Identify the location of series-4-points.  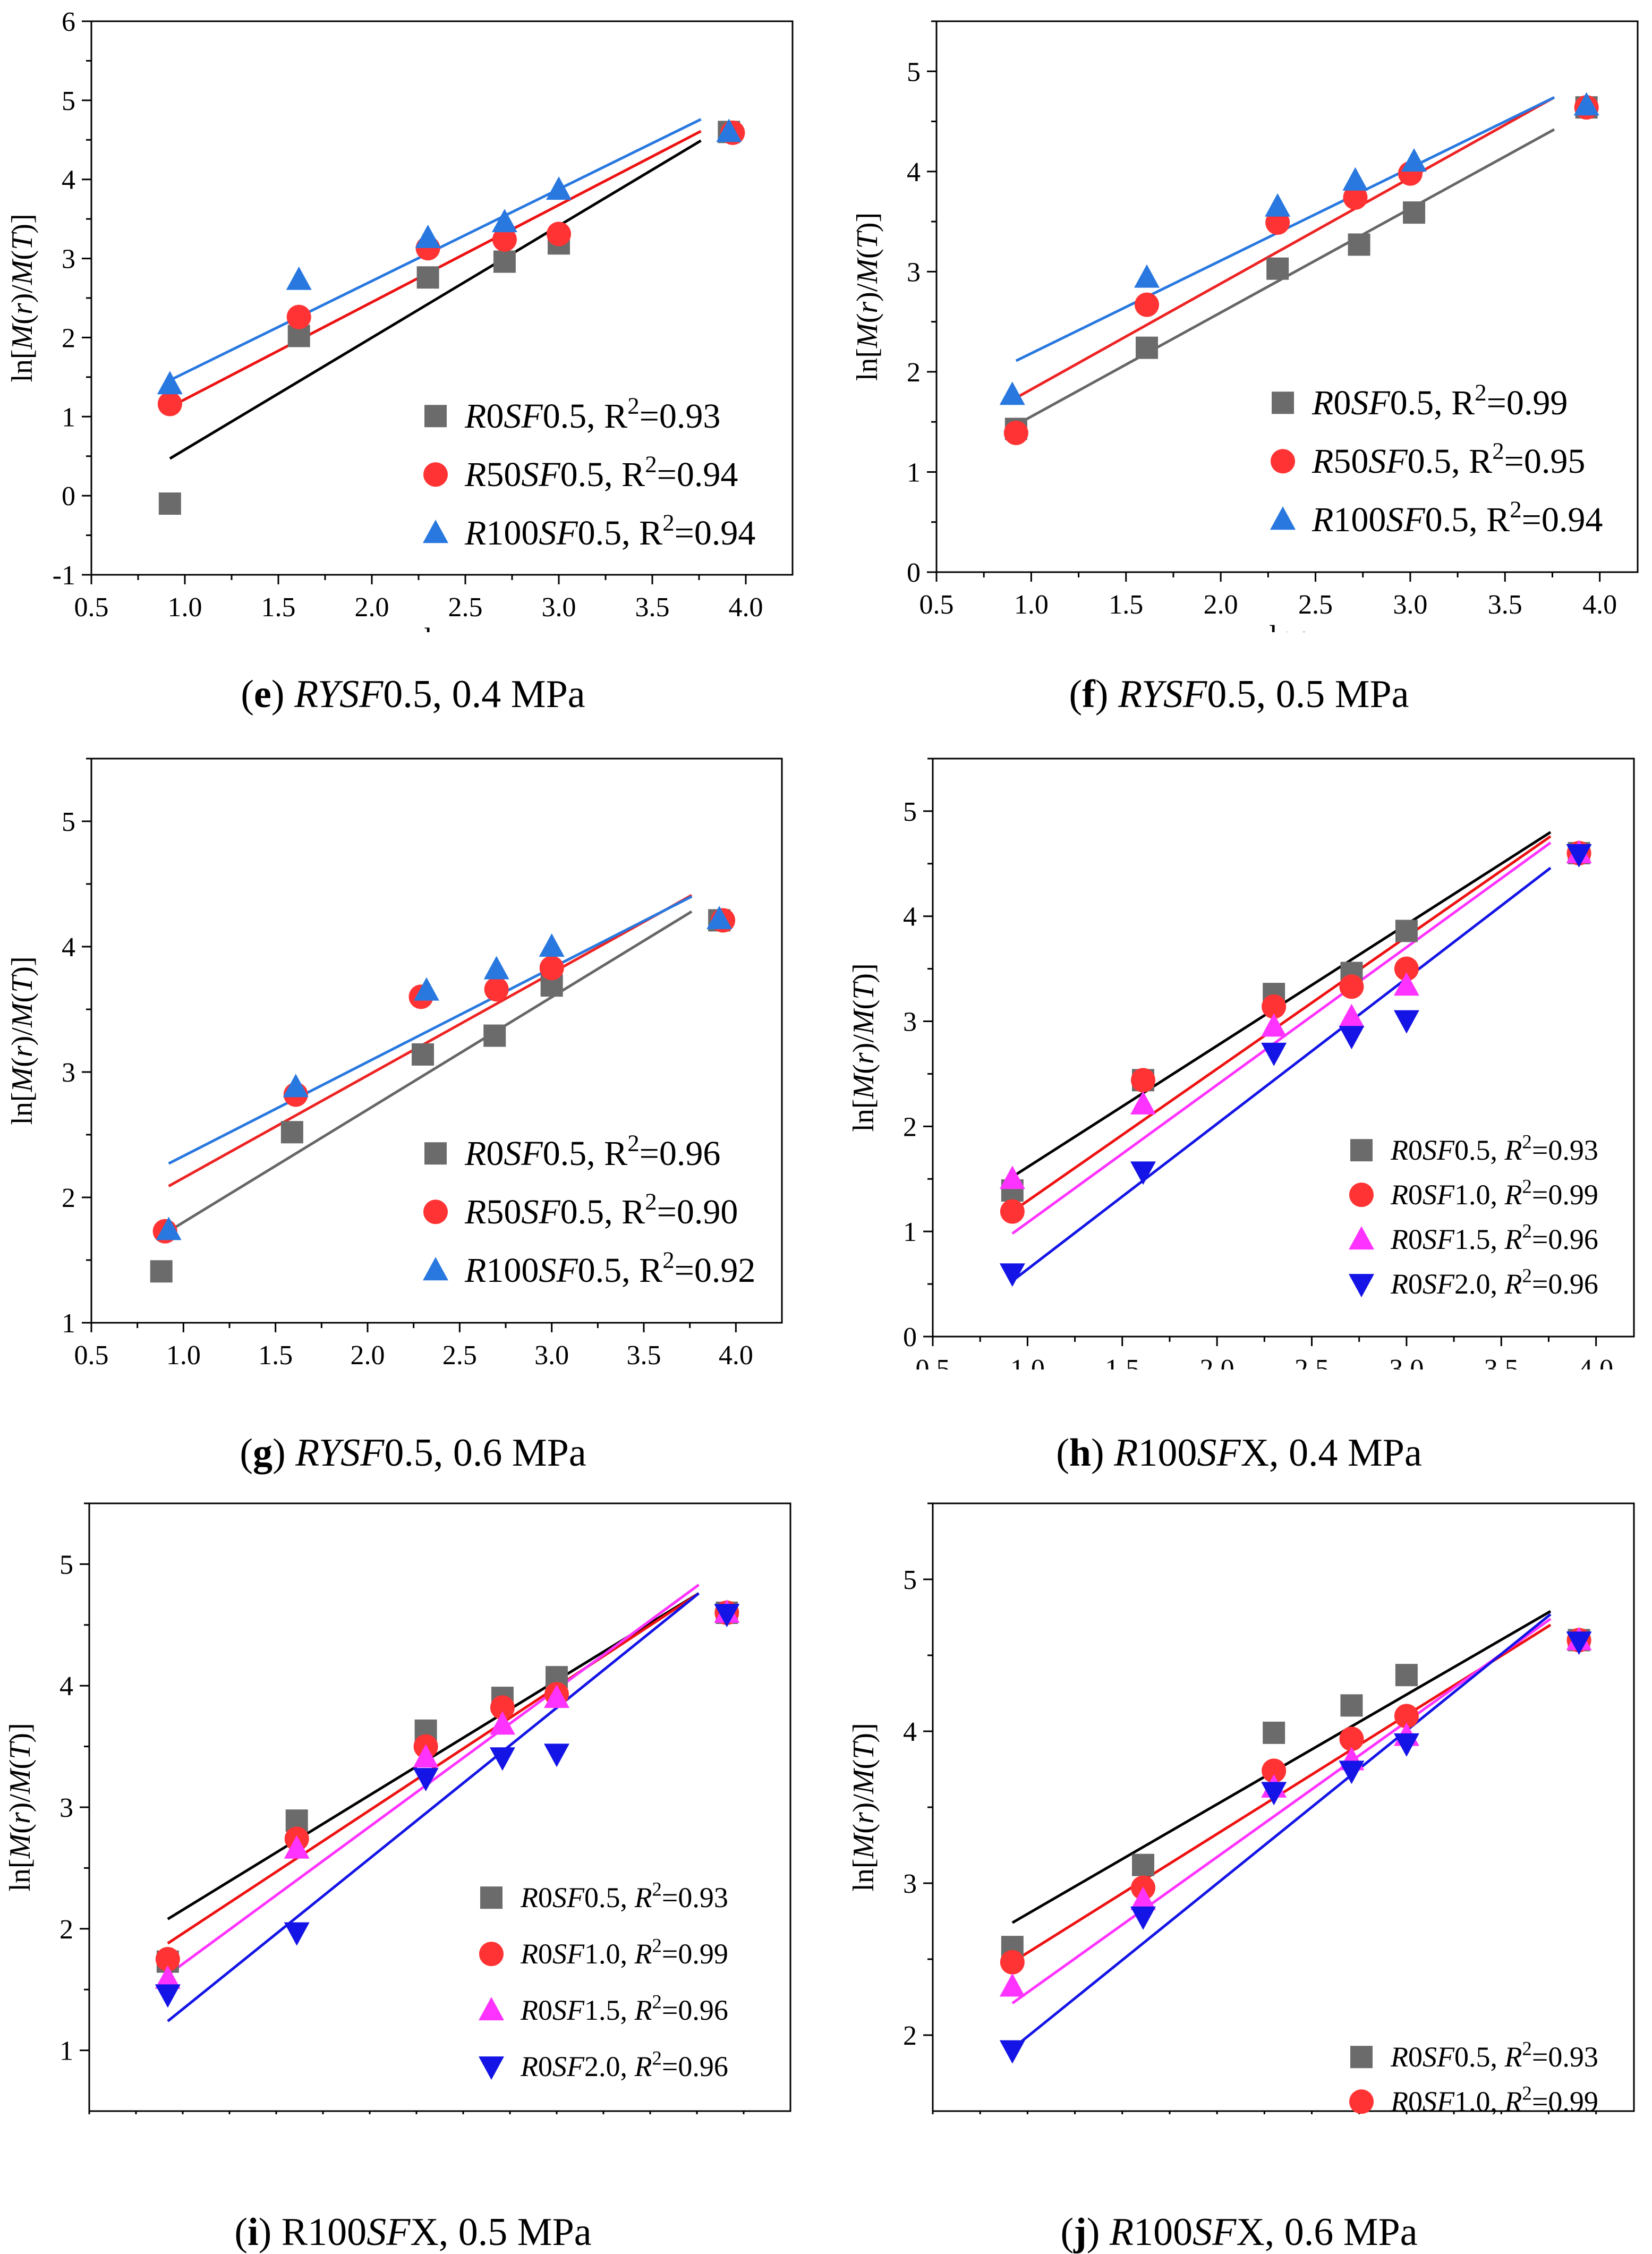
(1295, 1065).